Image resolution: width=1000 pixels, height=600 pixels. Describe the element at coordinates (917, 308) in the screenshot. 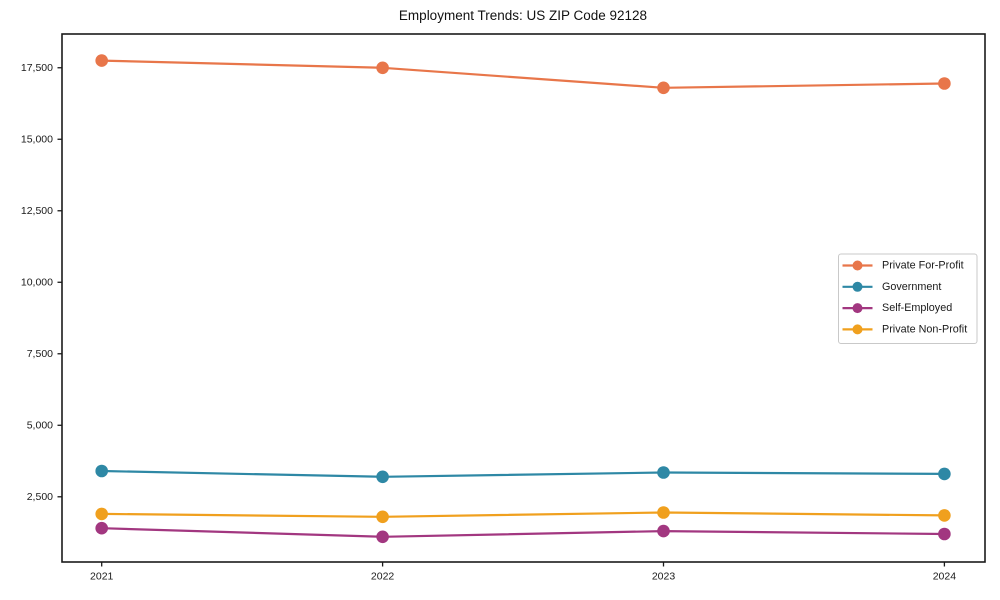

I see `legend-label: Self-Employed` at that location.